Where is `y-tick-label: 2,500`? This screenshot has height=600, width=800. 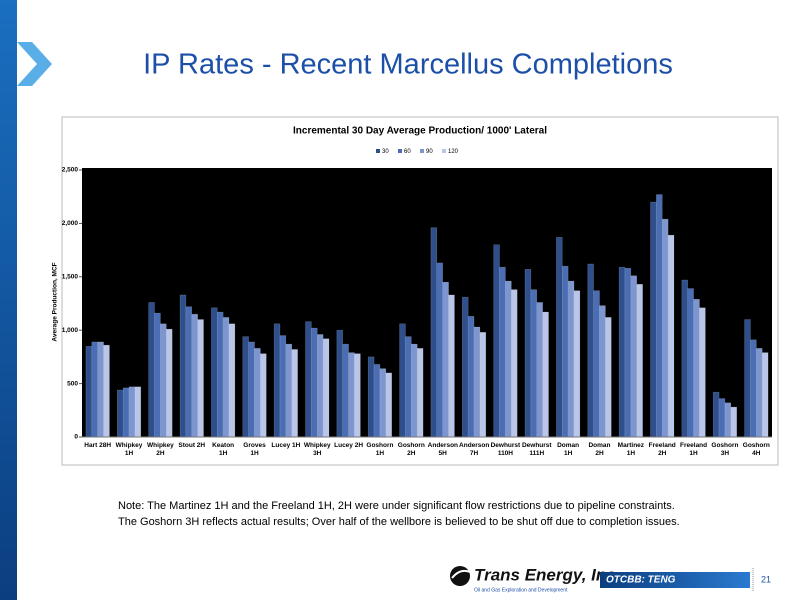
y-tick-label: 2,500 is located at coordinates (70, 170).